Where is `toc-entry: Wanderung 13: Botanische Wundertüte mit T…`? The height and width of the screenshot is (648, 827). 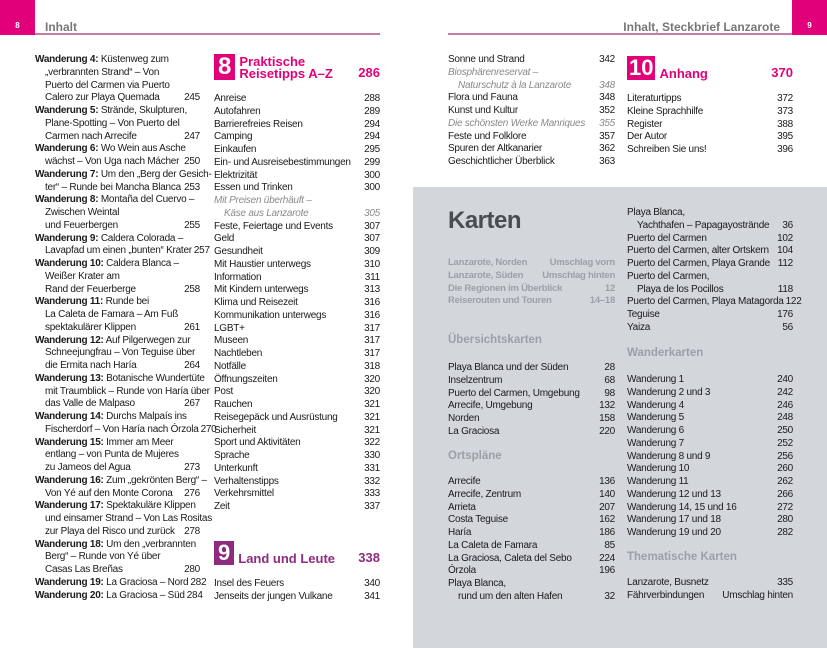
toc-entry: Wanderung 13: Botanische Wundertüte mit T… is located at coordinates (122, 392).